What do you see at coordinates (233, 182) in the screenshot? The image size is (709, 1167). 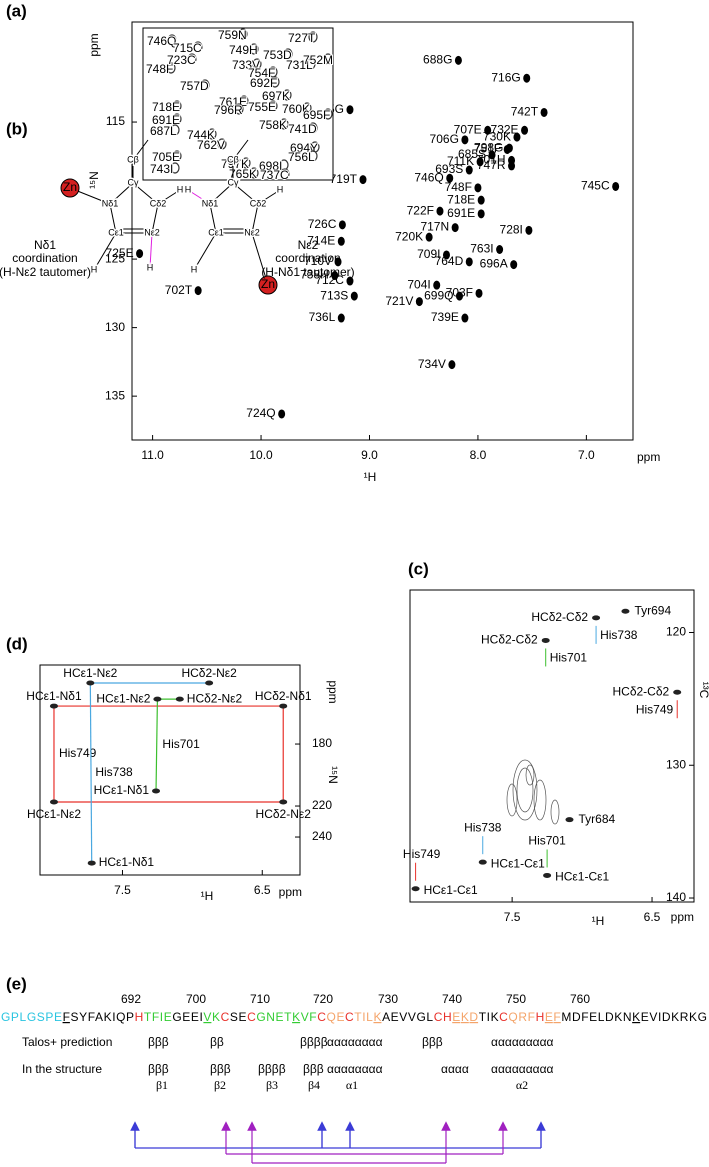 I see `atom-label: Cγ` at bounding box center [233, 182].